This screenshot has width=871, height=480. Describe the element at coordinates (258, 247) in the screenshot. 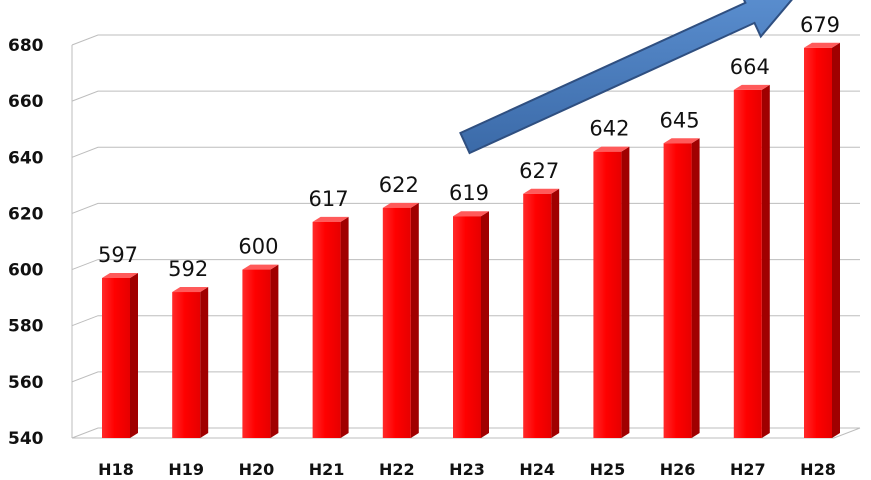

I see `data-label: 600` at that location.